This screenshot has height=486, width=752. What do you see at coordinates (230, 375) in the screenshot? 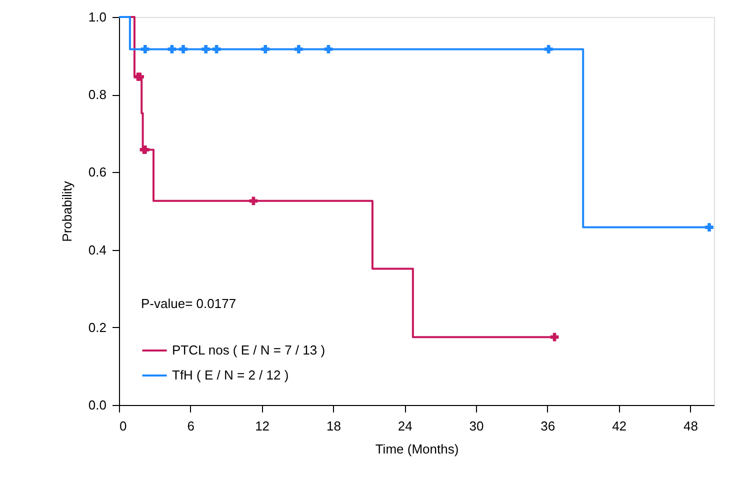
I see `legend-label: TfH ( E / N = 2 / 12 )` at bounding box center [230, 375].